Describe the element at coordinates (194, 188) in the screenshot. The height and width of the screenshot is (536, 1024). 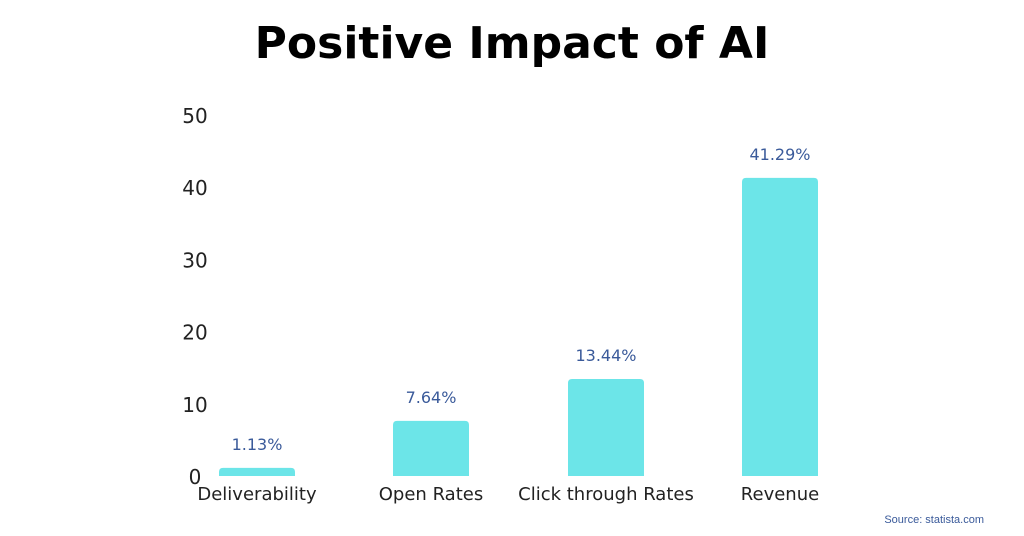
I see `y-tick-label: 40` at that location.